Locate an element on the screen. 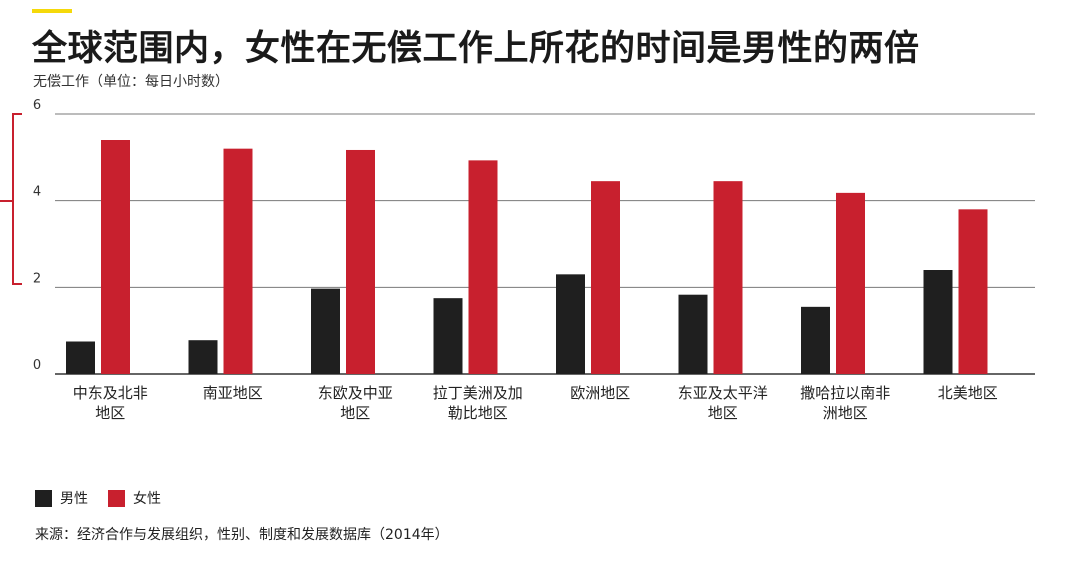 The image size is (1080, 562). legend-swatch-male is located at coordinates (43, 498).